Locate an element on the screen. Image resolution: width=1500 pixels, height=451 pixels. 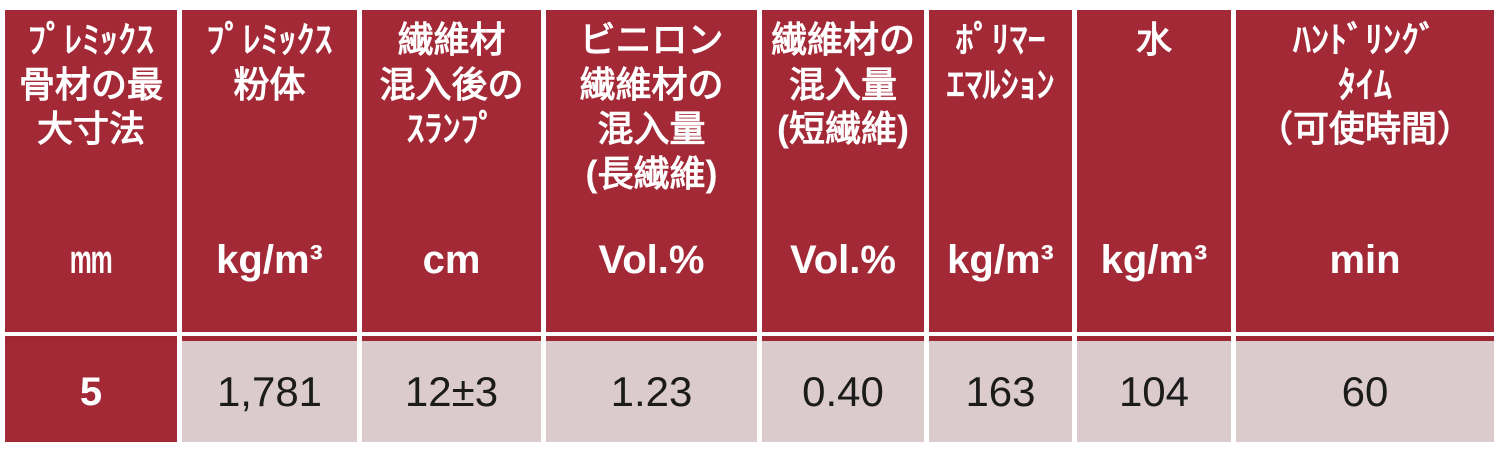
header-cell-premix-powder: ﾌﾟﾚﾐｯｸｽ 粉体 kg/m³ is located at coordinates (269, 171).